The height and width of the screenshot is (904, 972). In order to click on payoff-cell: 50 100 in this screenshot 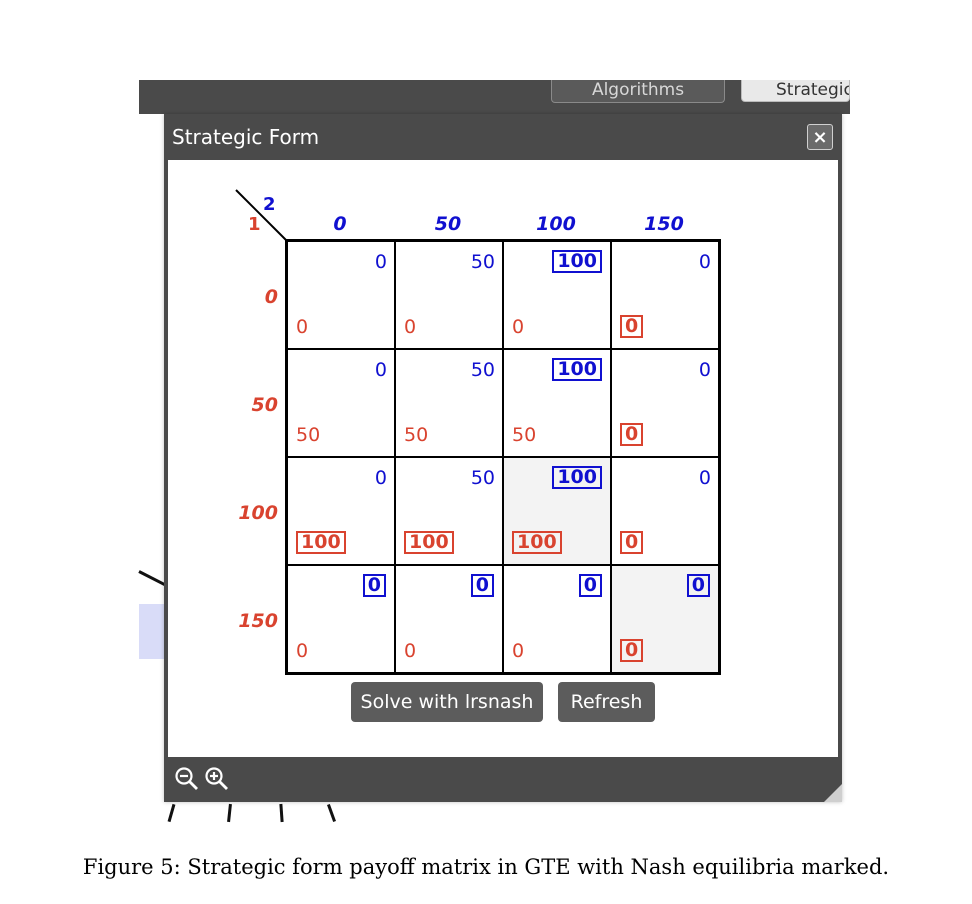, I will do `click(449, 511)`.